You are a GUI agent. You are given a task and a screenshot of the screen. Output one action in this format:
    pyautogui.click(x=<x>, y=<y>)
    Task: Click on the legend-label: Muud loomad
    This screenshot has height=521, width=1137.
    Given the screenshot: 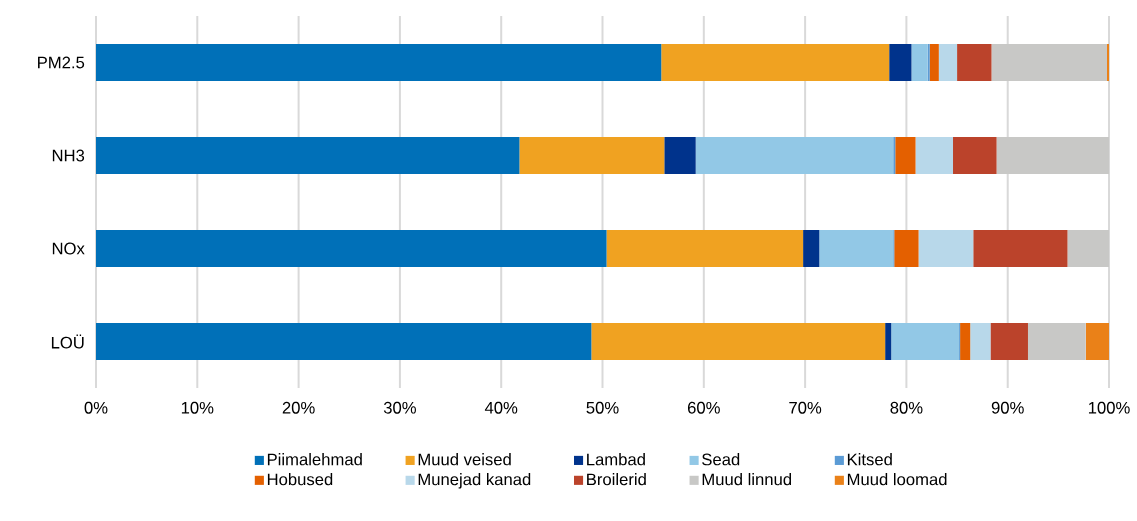 What is the action you would take?
    pyautogui.click(x=897, y=479)
    